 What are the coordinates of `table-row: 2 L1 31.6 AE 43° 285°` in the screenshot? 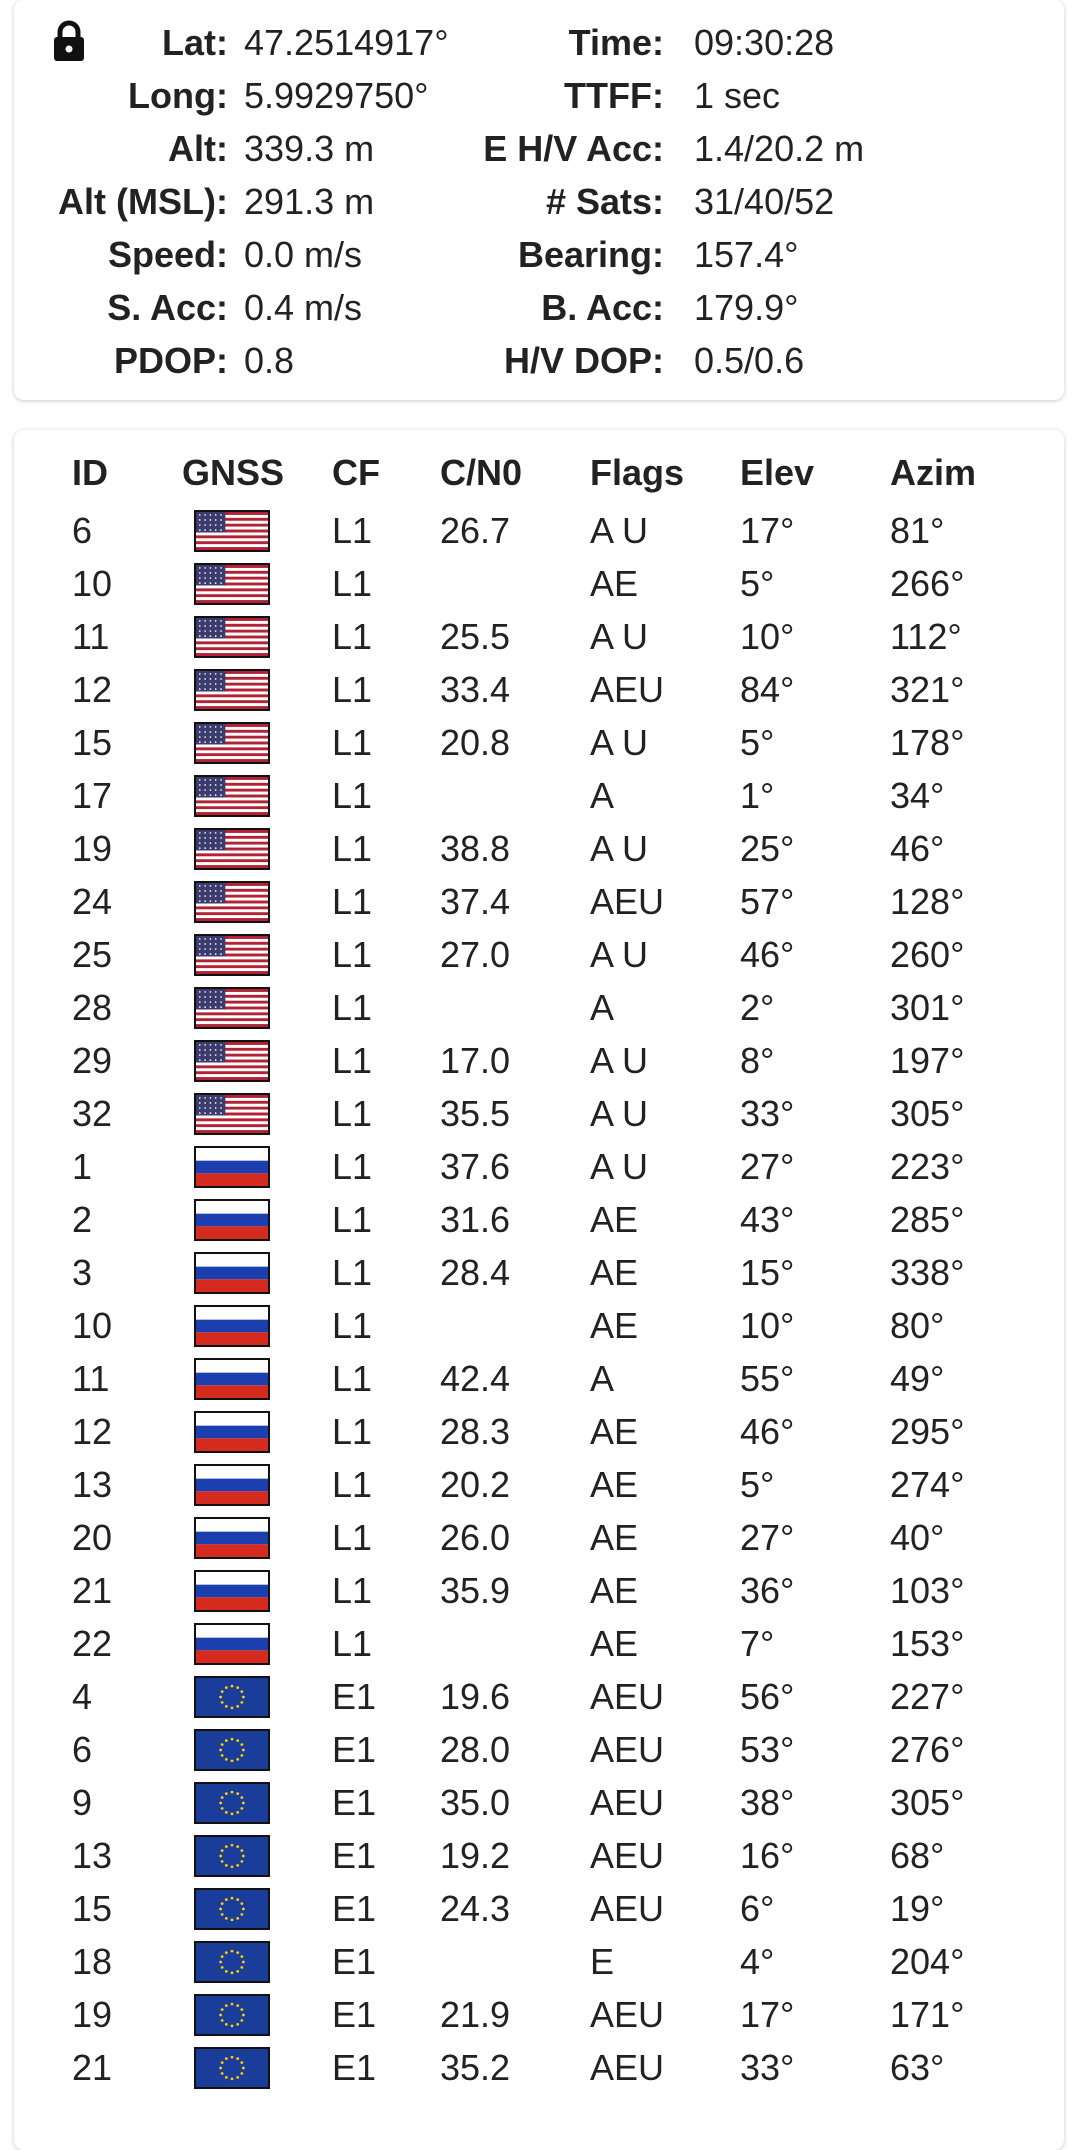 It's located at (539, 1219).